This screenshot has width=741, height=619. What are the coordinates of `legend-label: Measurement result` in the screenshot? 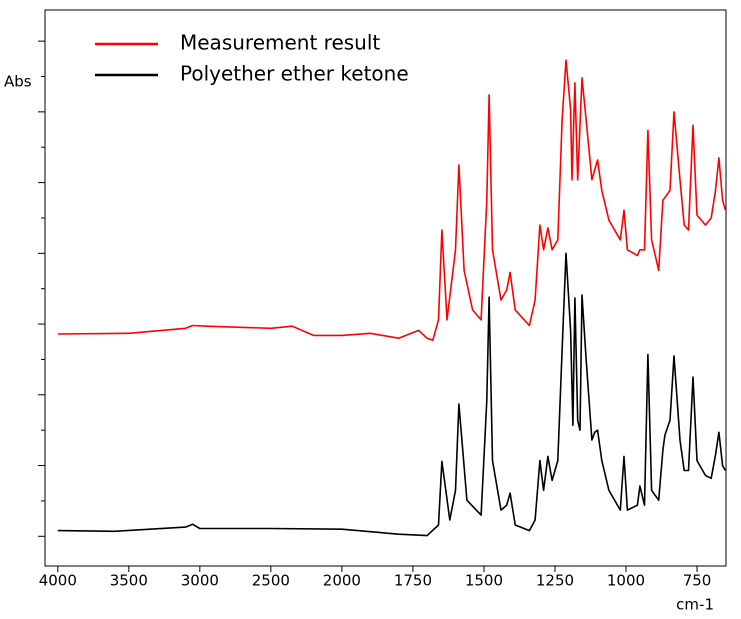 It's located at (280, 43).